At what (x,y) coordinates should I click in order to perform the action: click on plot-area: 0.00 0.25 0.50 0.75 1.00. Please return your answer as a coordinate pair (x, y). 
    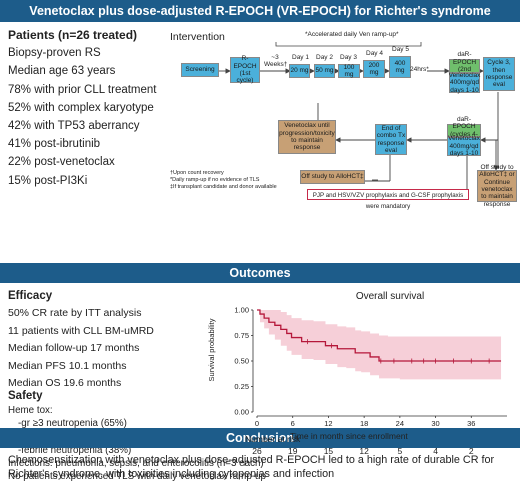
    Looking at the image, I should click on (370, 362).